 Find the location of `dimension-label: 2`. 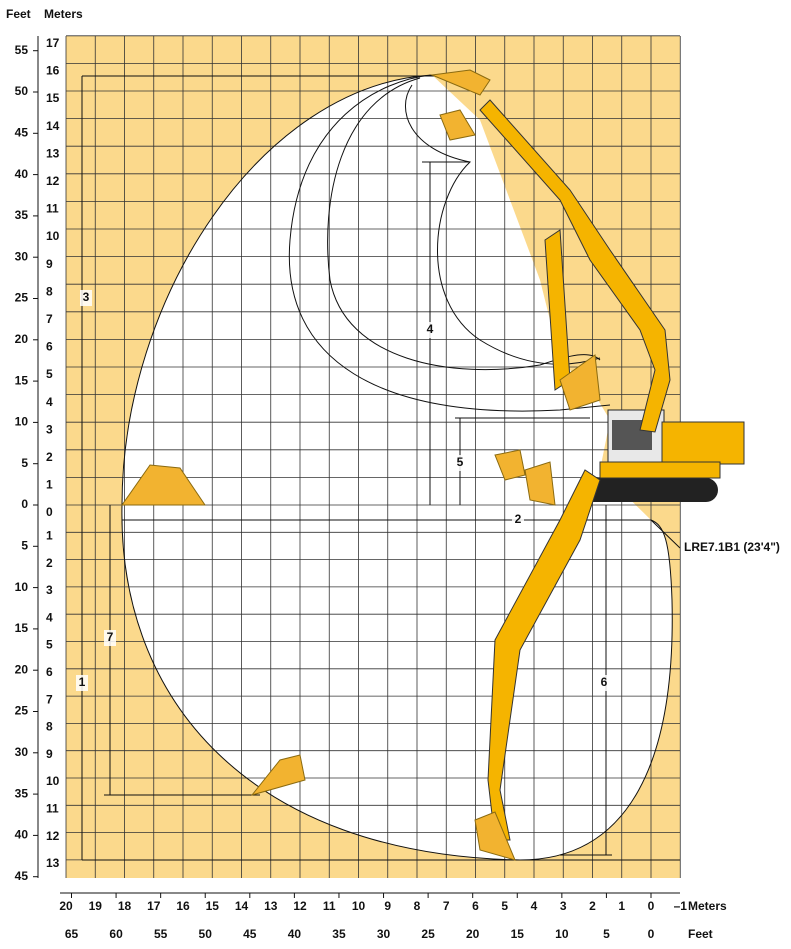

dimension-label: 2 is located at coordinates (518, 519).